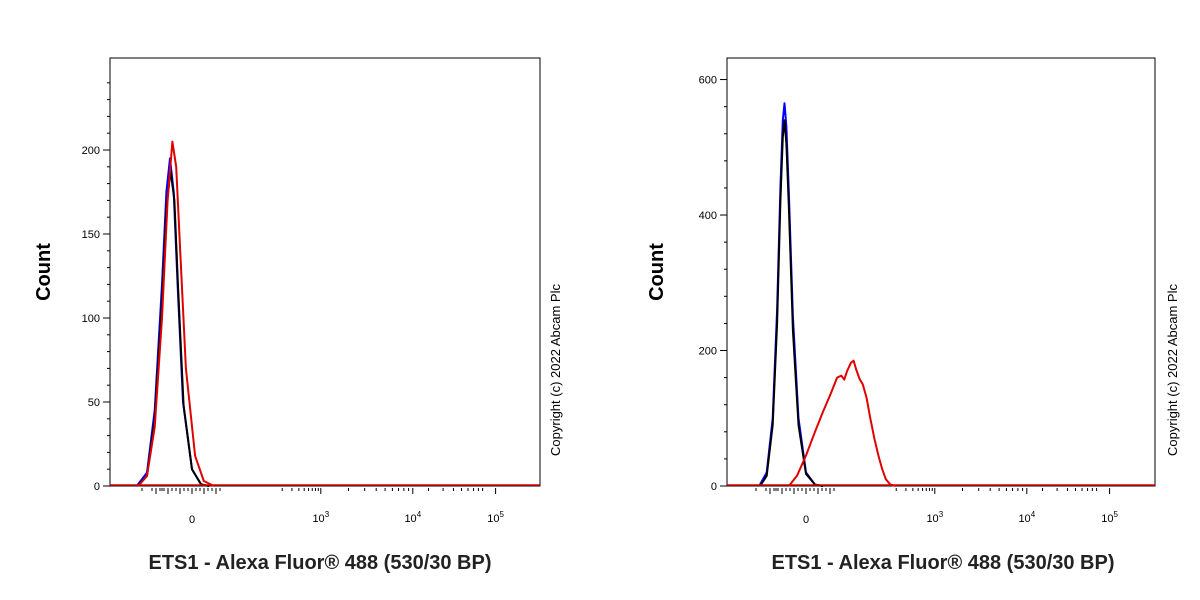 The height and width of the screenshot is (600, 1200). Describe the element at coordinates (936, 507) in the screenshot. I see `x-axis-ticks-right: 0 10³ 10⁴ 10⁵` at that location.